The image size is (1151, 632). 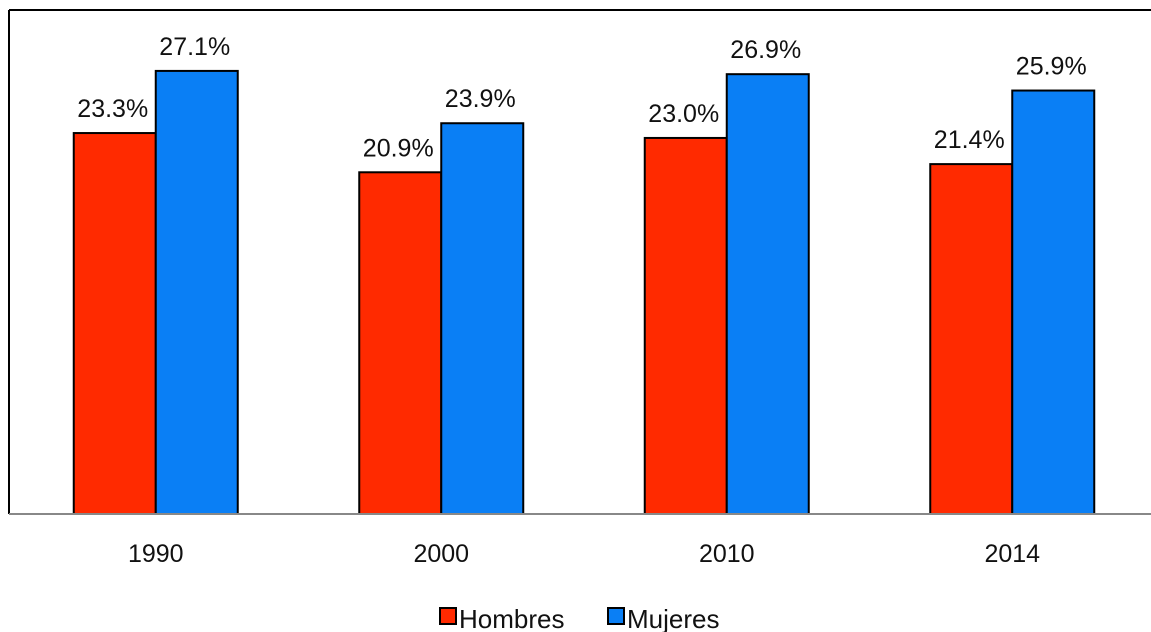 I want to click on data-label-mujeres-2014: 25.9%, so click(x=1051, y=67).